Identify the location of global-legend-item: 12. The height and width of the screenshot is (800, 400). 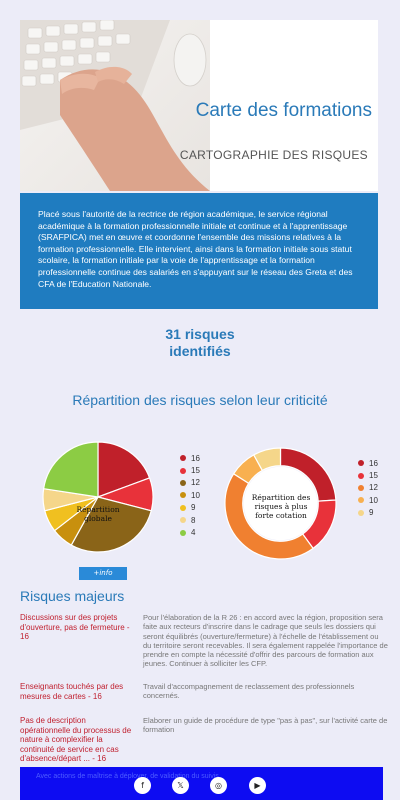
(190, 483).